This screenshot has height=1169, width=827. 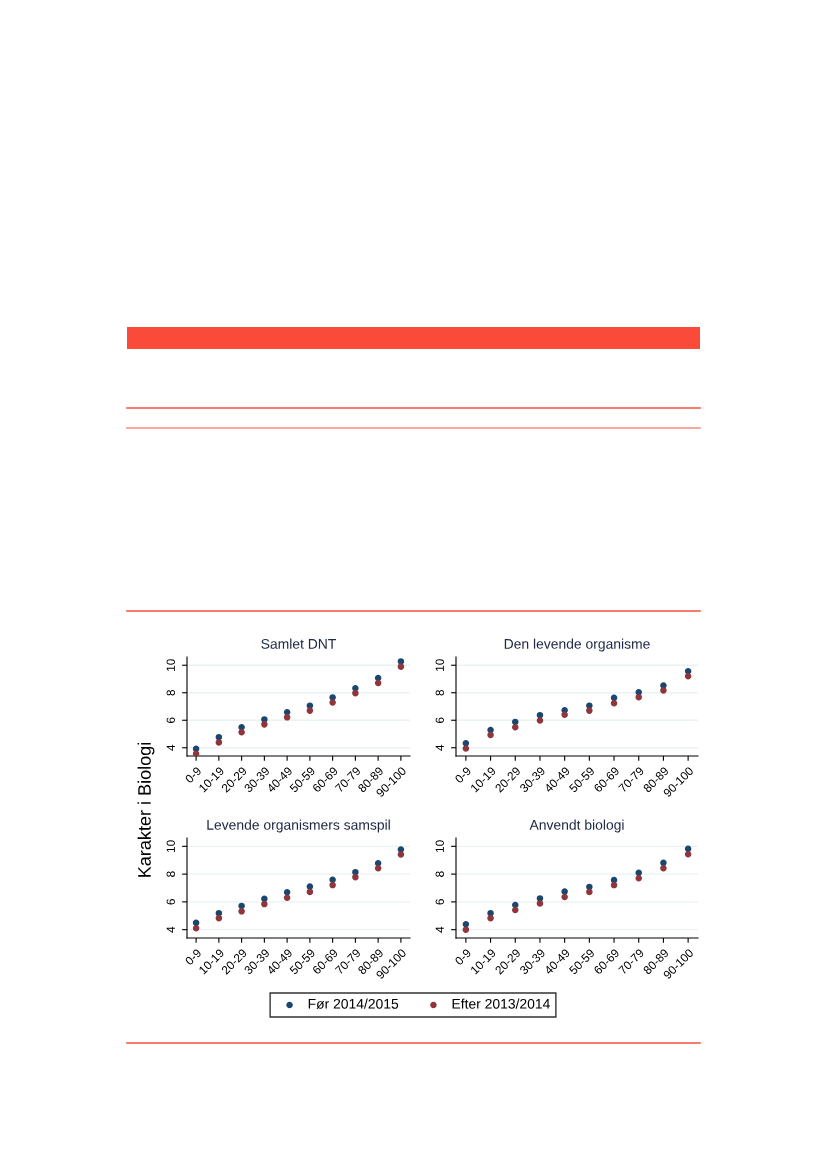 I want to click on legend-label: Efter 2013/2014, so click(x=501, y=1003).